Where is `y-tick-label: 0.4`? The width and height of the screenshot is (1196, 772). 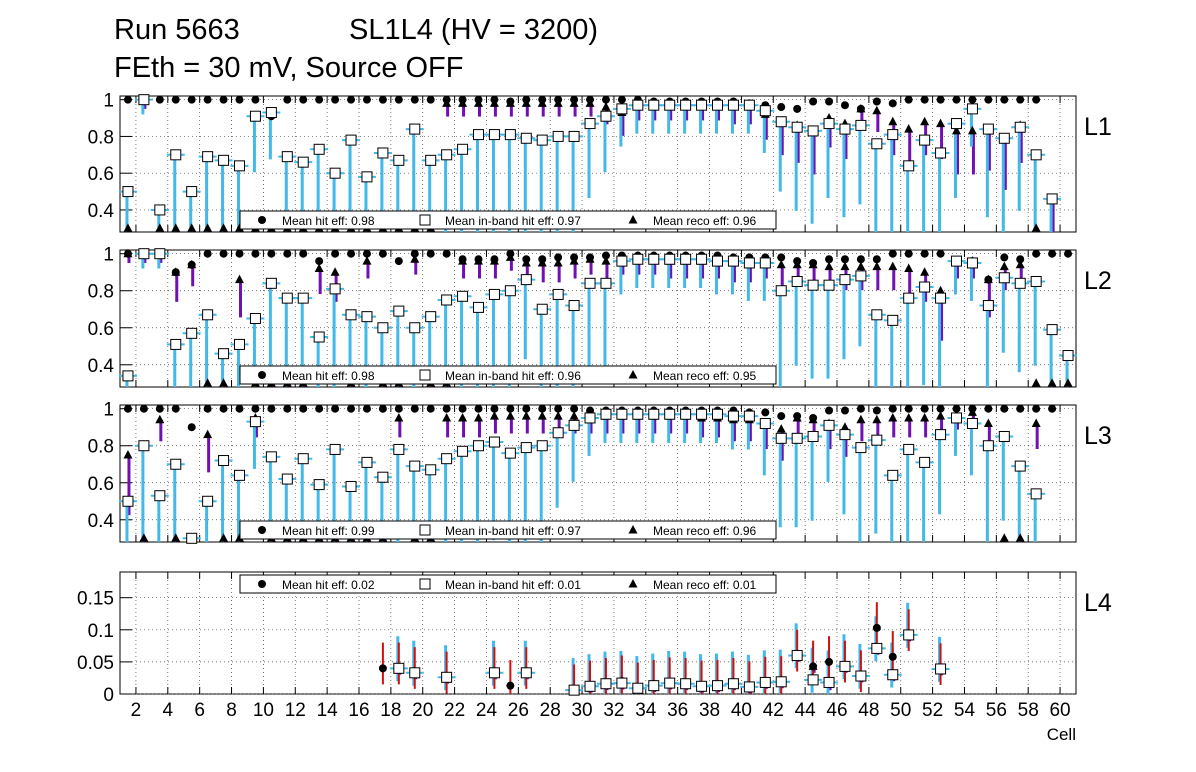 y-tick-label: 0.4 is located at coordinates (101, 521).